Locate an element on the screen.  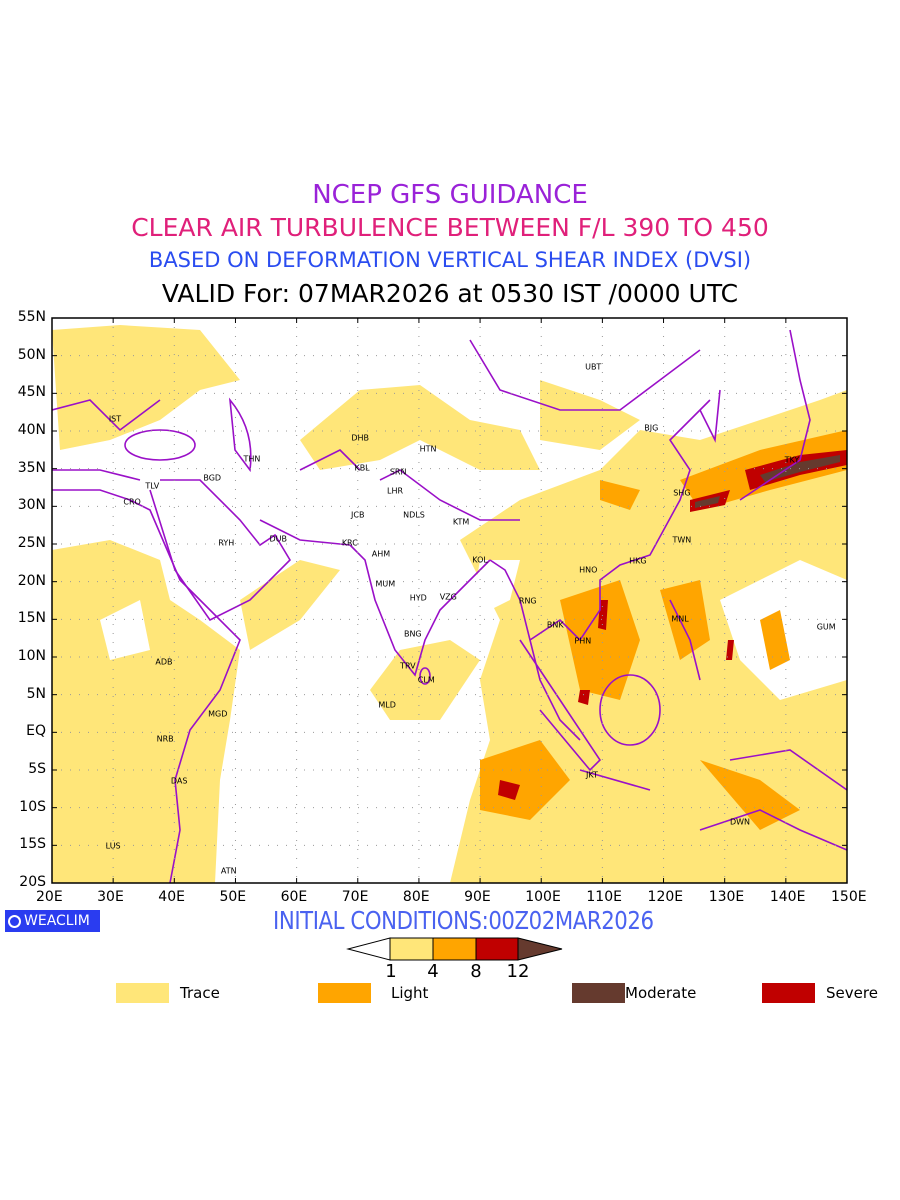
copyright-icon is located at coordinates (14, 921).